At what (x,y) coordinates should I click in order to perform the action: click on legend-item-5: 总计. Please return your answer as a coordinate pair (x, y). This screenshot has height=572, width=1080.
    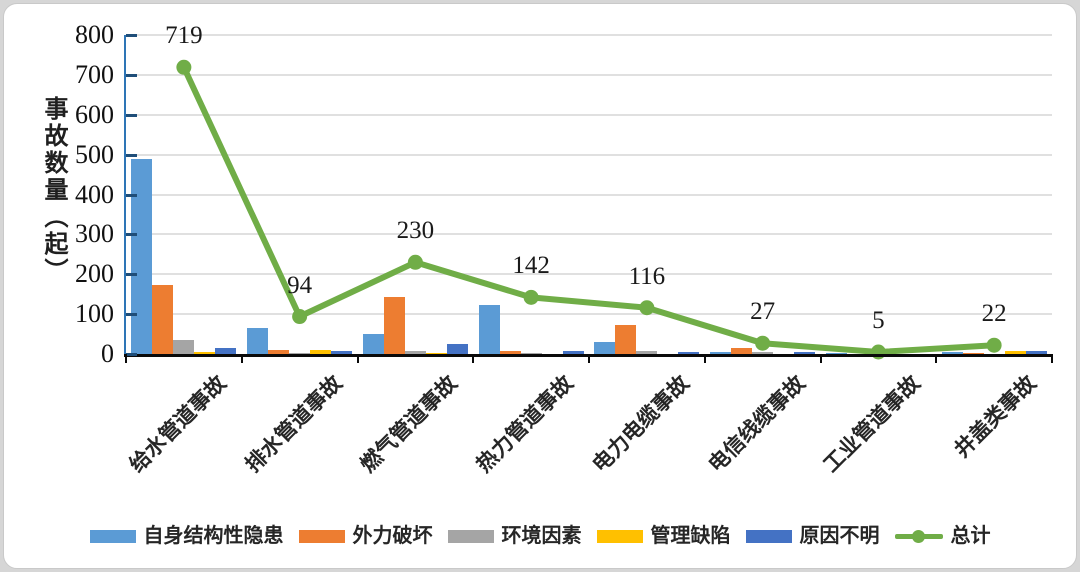
    Looking at the image, I should click on (942, 536).